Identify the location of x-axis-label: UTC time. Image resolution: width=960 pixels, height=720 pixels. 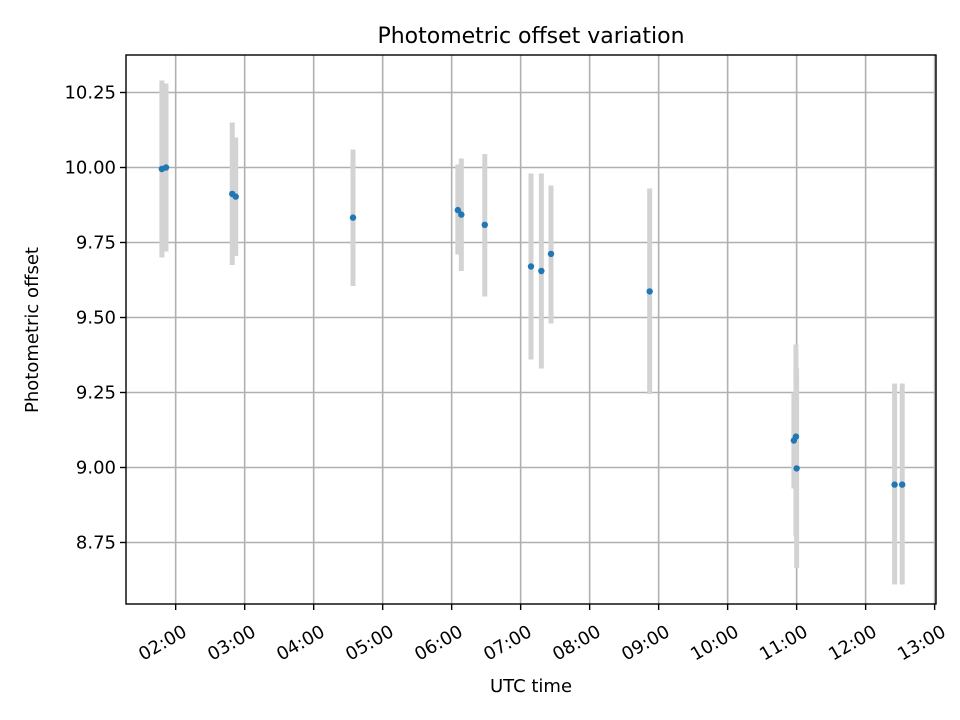
(531, 686).